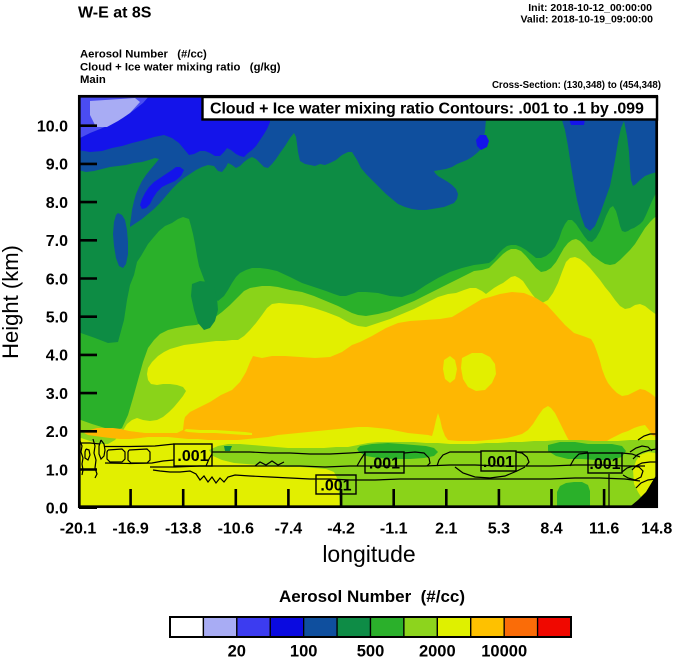 Image resolution: width=674 pixels, height=667 pixels. What do you see at coordinates (180, 68) in the screenshot?
I see `svg-text:Cloud + Ice water mixing ratio: Cloud + Ice water mixing ratio (g/kg)` at bounding box center [180, 68].